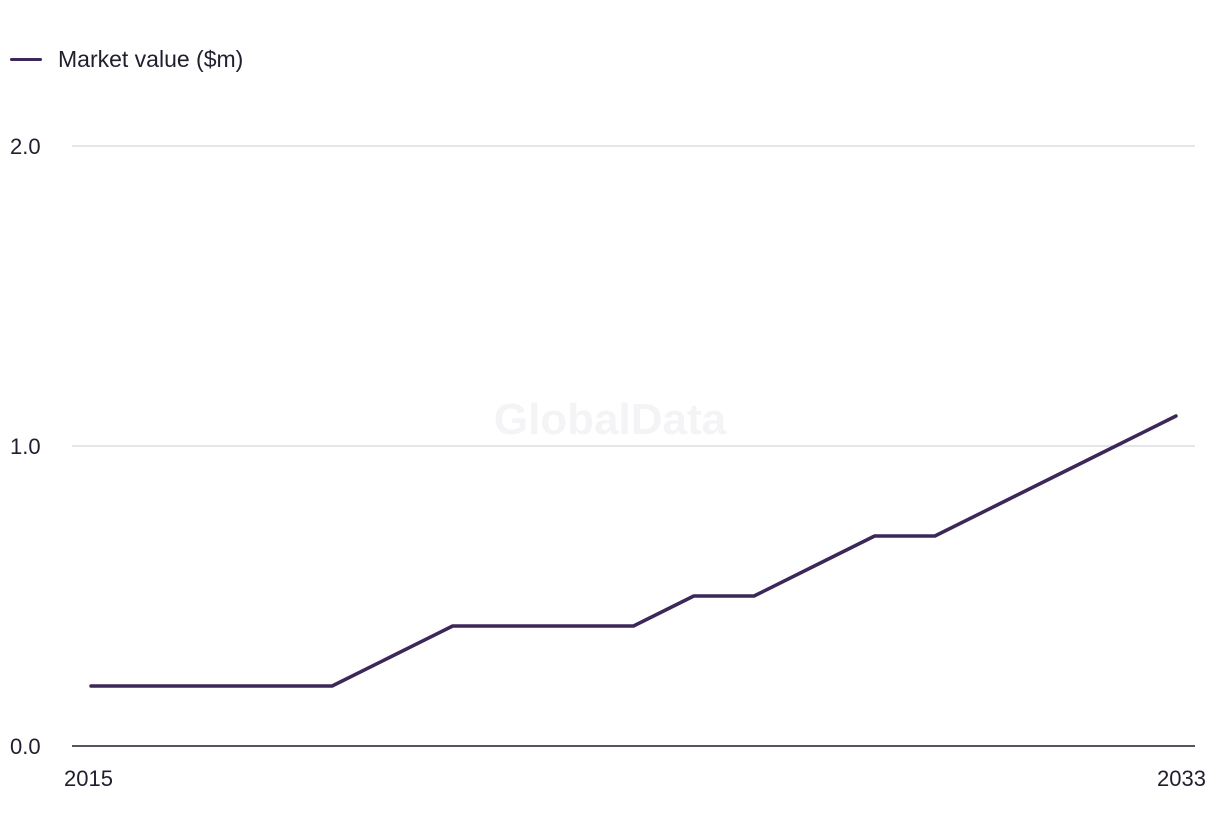 This screenshot has height=836, width=1220. What do you see at coordinates (635, 778) in the screenshot?
I see `x-axis-ticks: 2015 2033` at bounding box center [635, 778].